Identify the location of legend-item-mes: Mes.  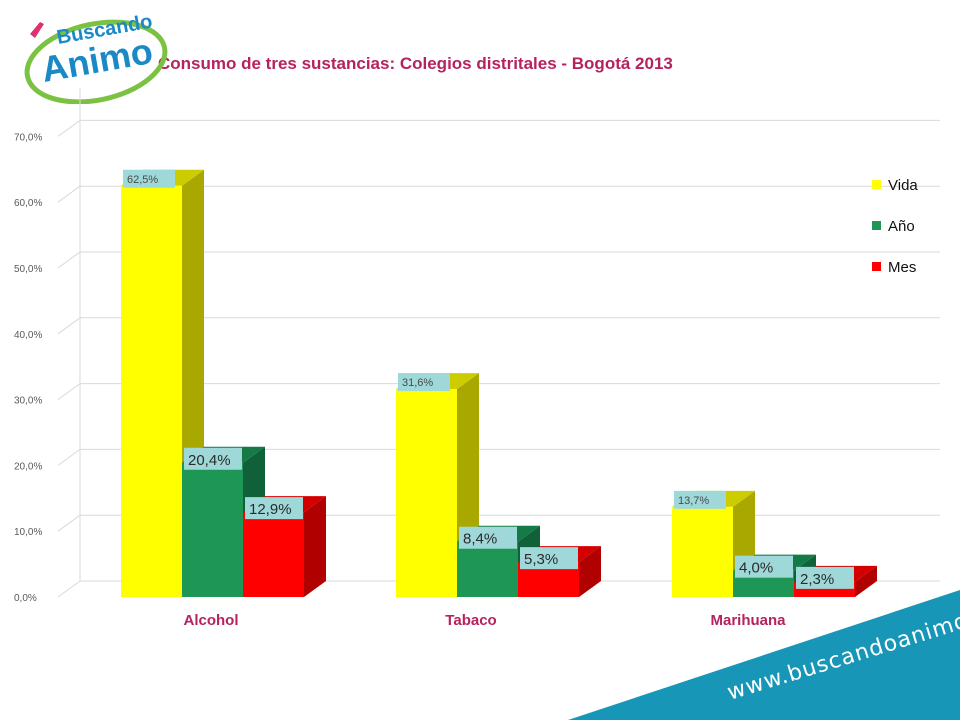
(894, 267).